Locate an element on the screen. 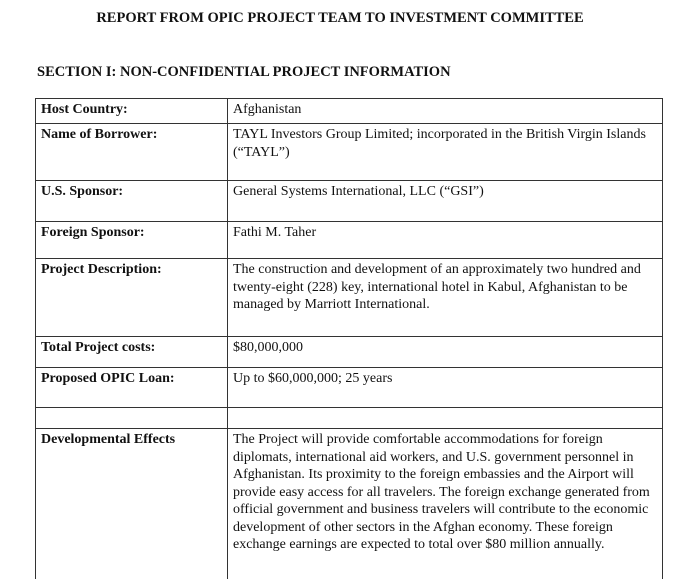 The width and height of the screenshot is (680, 579). table-row: Total Project costs: $80,000,000 is located at coordinates (349, 352).